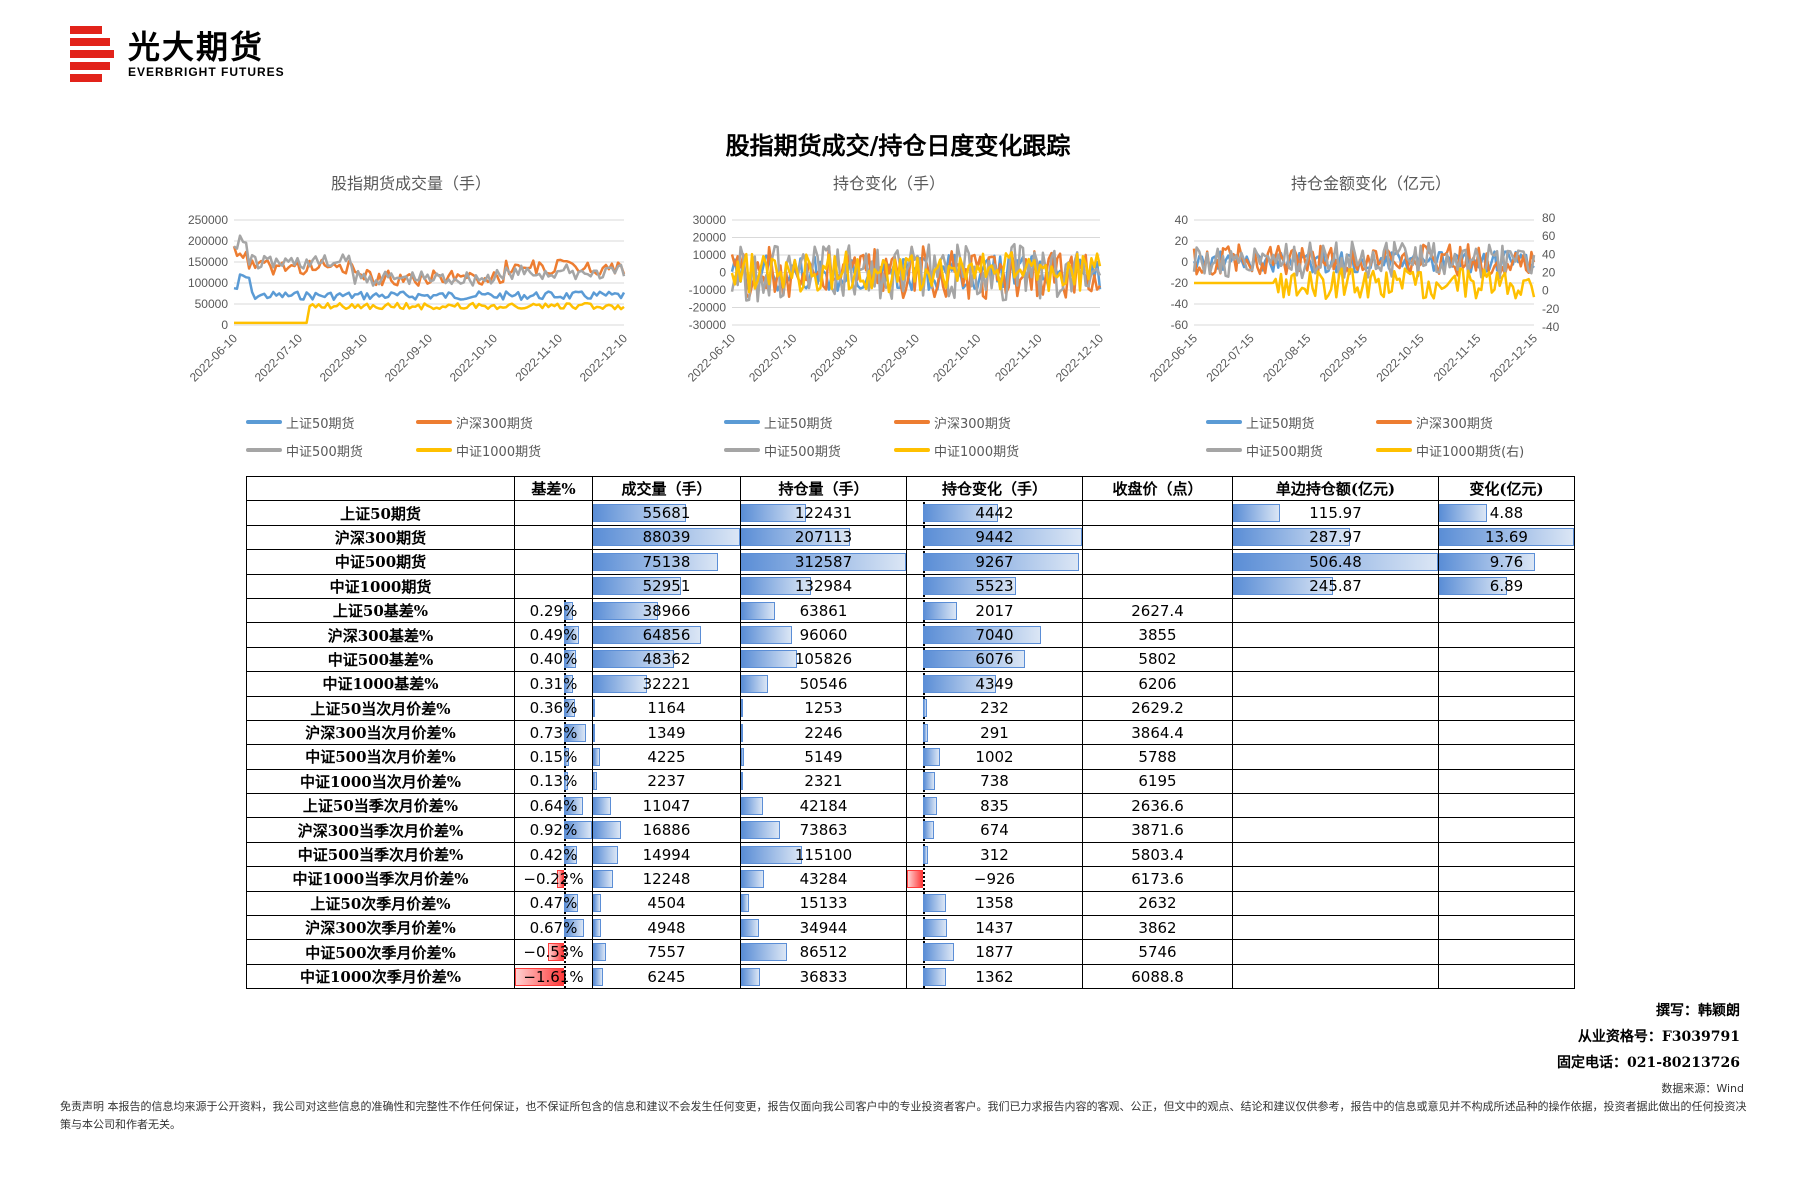  Describe the element at coordinates (380, 635) in the screenshot. I see `row-label: 沪深300基差%` at that location.